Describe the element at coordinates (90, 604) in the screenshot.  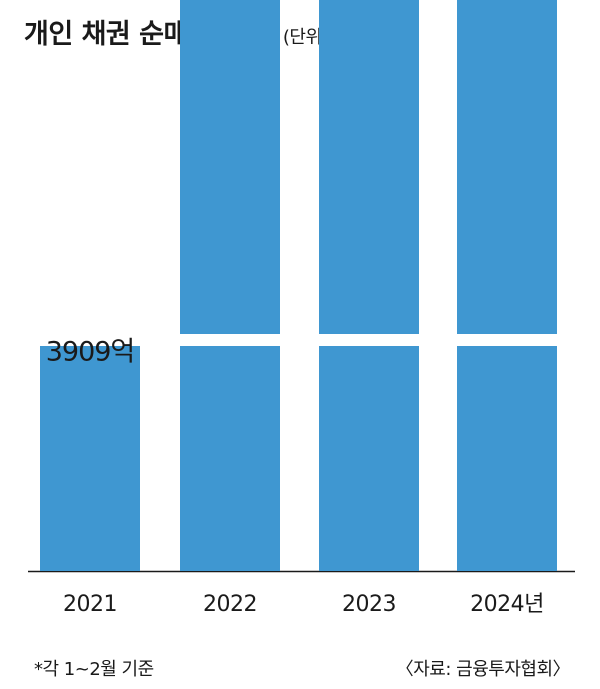
I see `category-label-2021: 2021` at that location.